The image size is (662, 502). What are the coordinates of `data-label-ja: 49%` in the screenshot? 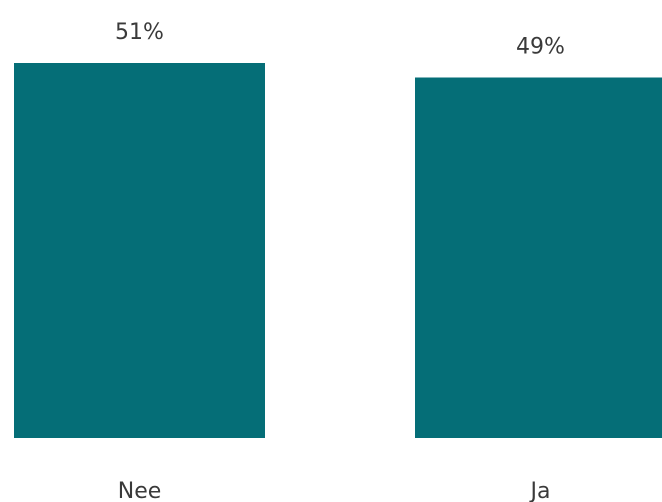 It's located at (540, 47).